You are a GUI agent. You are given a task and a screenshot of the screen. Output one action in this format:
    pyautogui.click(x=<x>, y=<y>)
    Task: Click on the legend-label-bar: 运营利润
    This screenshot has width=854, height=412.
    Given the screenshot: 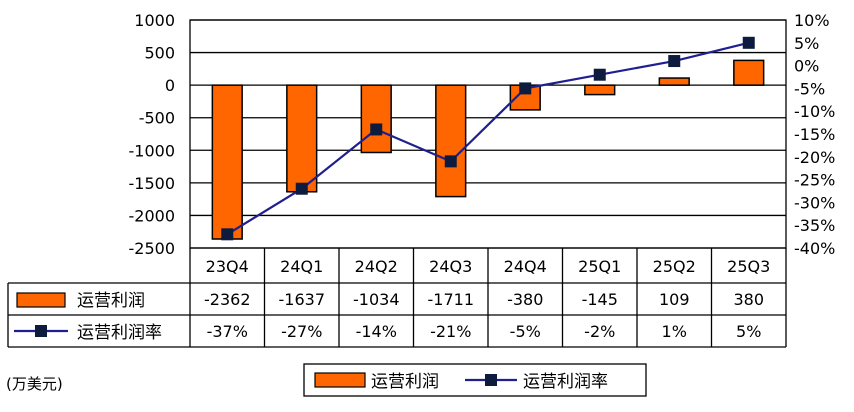 What is the action you would take?
    pyautogui.click(x=405, y=382)
    